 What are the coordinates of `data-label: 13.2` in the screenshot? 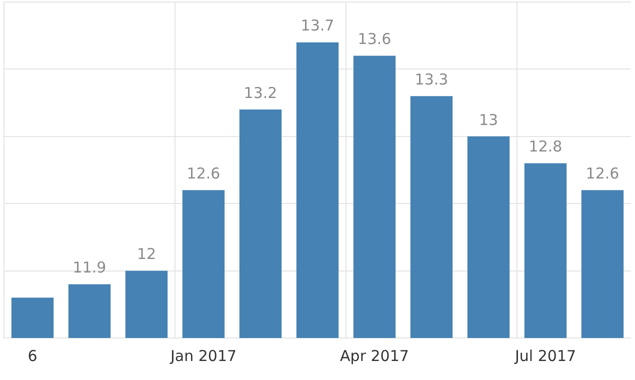 It's located at (261, 93).